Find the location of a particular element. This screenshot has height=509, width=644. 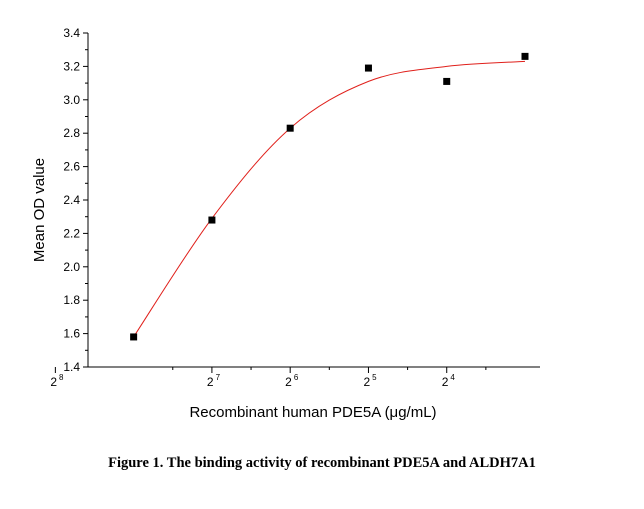

x-axis-title: Recombinant human PDE5A (μg/mL) is located at coordinates (312, 412).